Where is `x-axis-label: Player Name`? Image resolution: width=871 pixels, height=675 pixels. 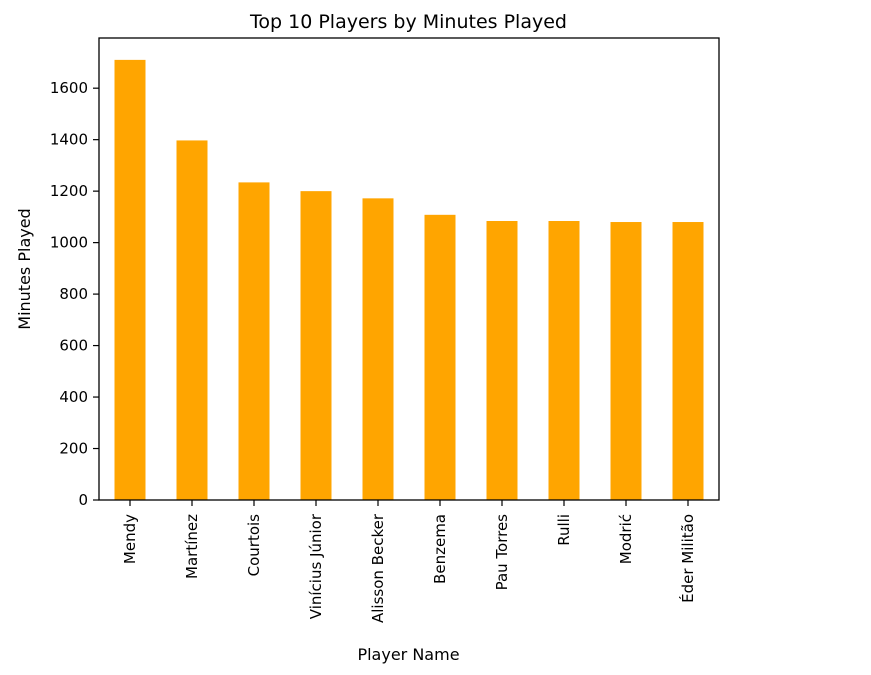 x-axis-label: Player Name is located at coordinates (408, 654).